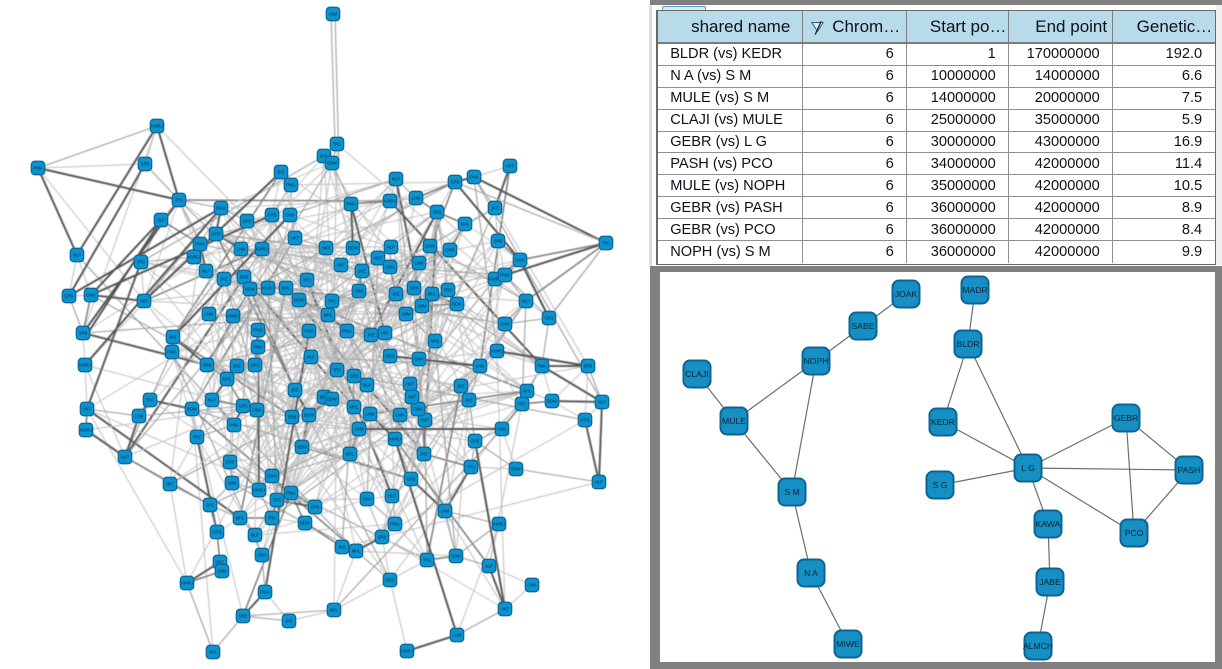 This screenshot has height=669, width=1222. What do you see at coordinates (791, 492) in the screenshot?
I see `svg-text: S M` at bounding box center [791, 492].